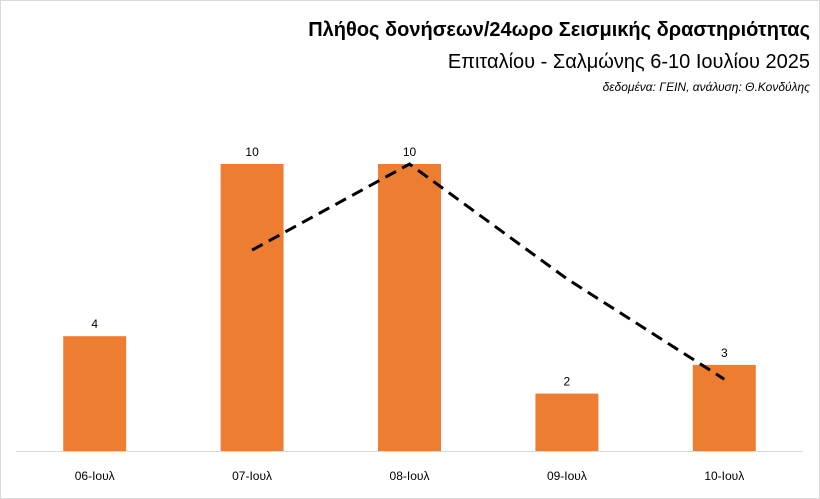  What do you see at coordinates (410, 476) in the screenshot?
I see `x-tick-label: 08-Ιουλ` at bounding box center [410, 476].